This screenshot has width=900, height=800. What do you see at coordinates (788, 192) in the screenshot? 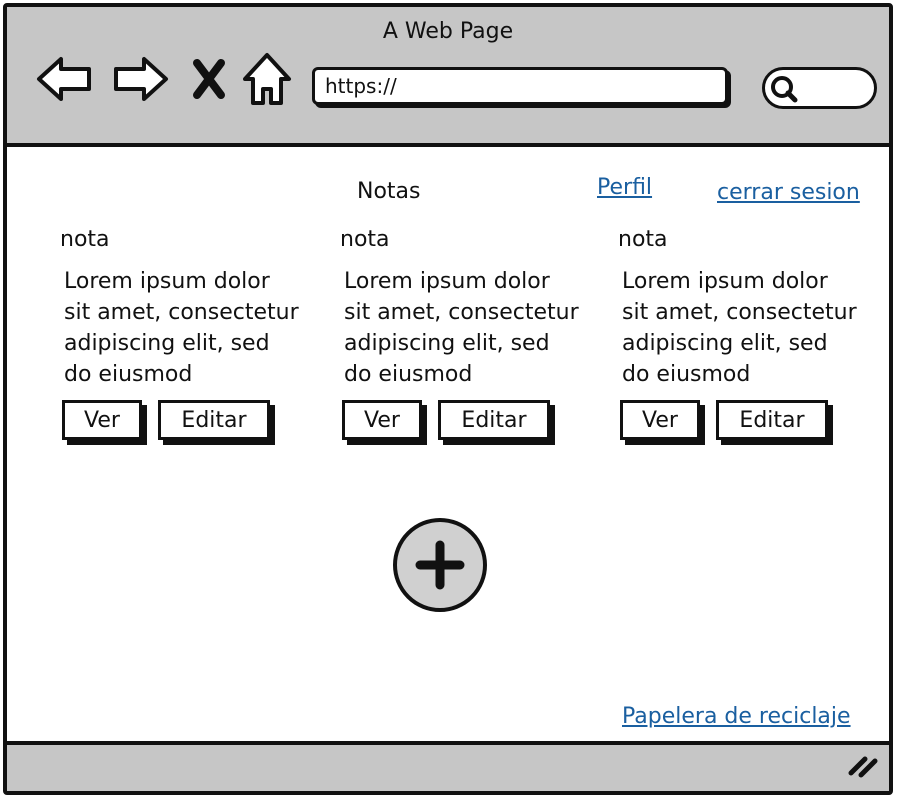
I see `logout-link: cerrar sesion` at bounding box center [788, 192].